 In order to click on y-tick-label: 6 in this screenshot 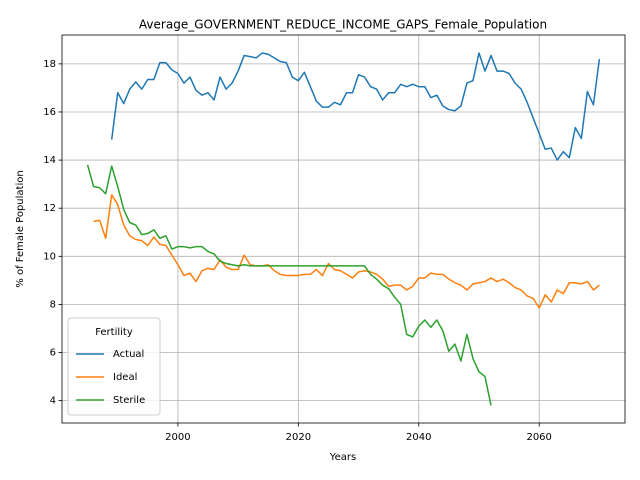, I will do `click(53, 353)`.